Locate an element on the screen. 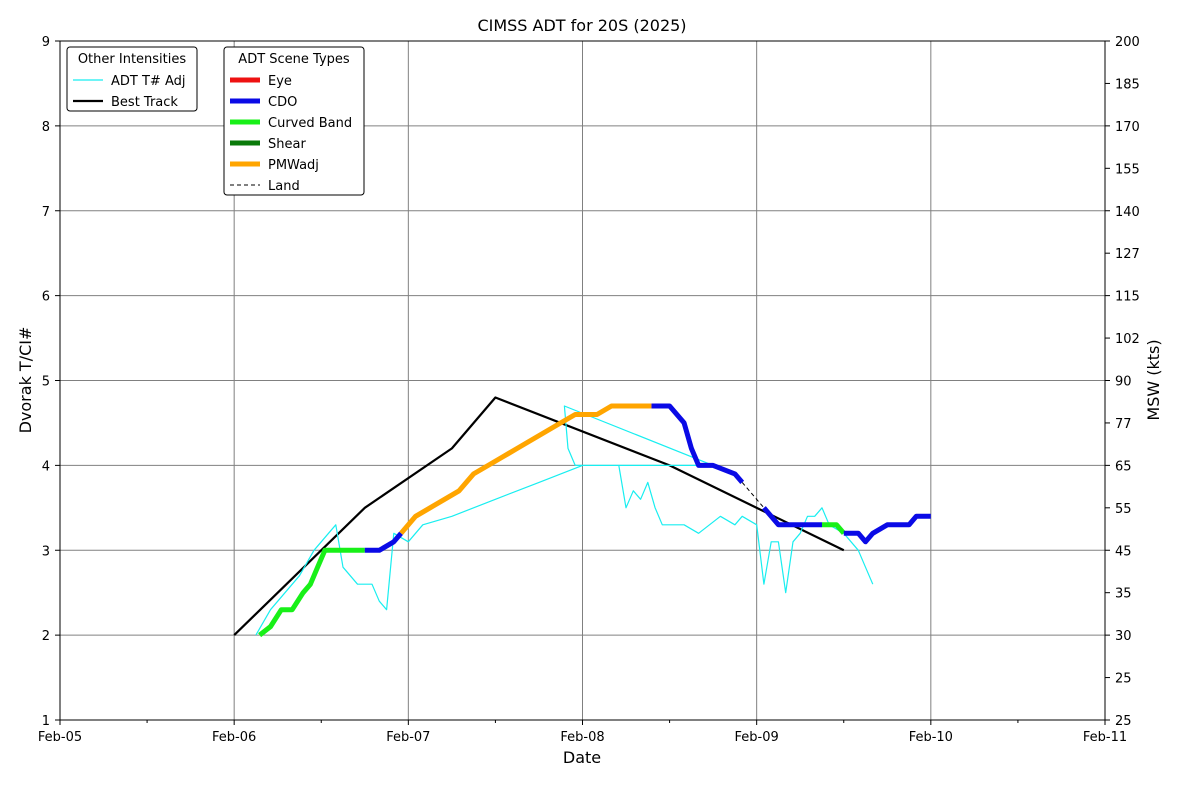 Image resolution: width=1200 pixels, height=800 pixels. y2-tick-label: 115 is located at coordinates (1127, 297).